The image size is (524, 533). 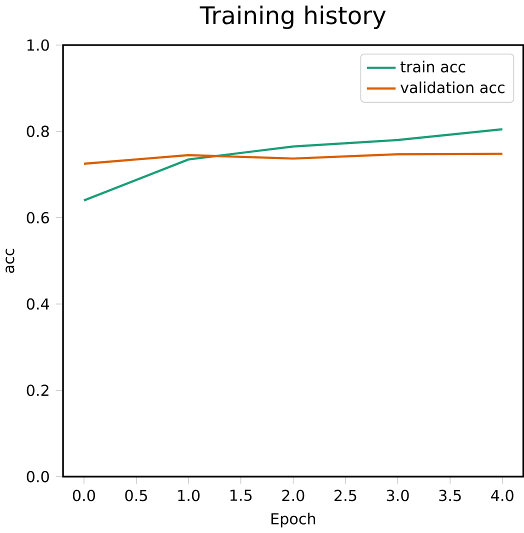 What do you see at coordinates (37, 390) in the screenshot?
I see `y-tick-label: 0.2` at bounding box center [37, 390].